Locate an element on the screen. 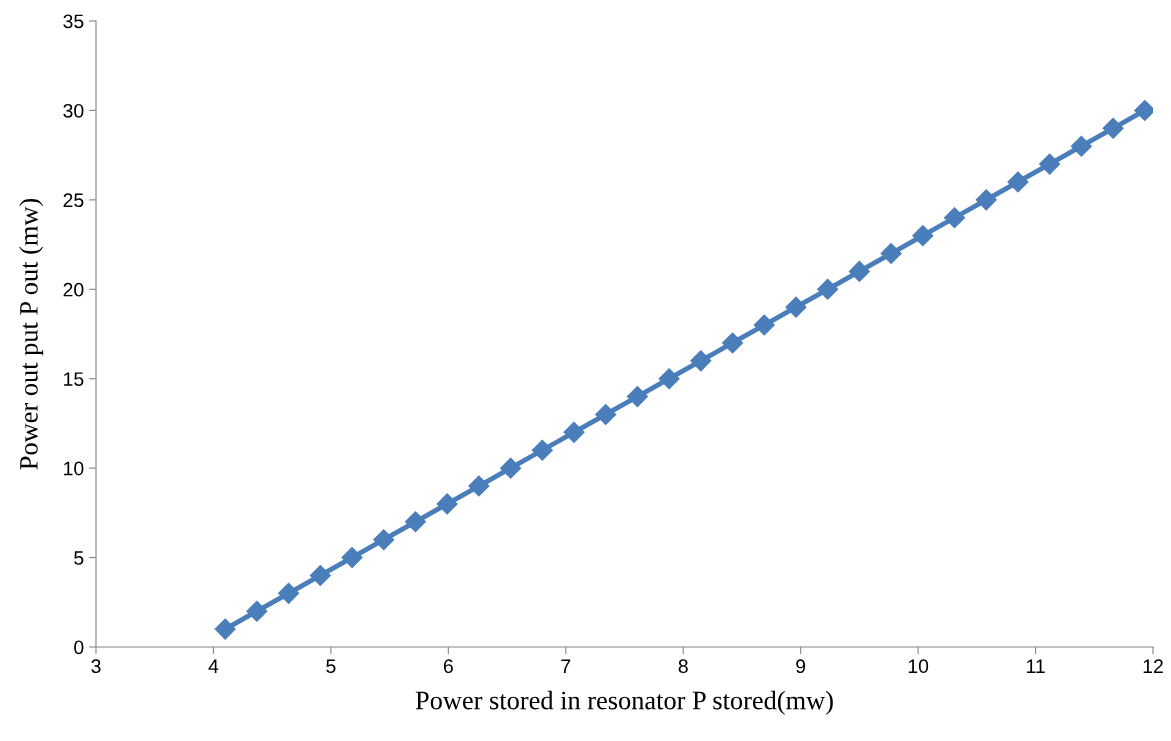  x-tick-label: 6 is located at coordinates (448, 666).